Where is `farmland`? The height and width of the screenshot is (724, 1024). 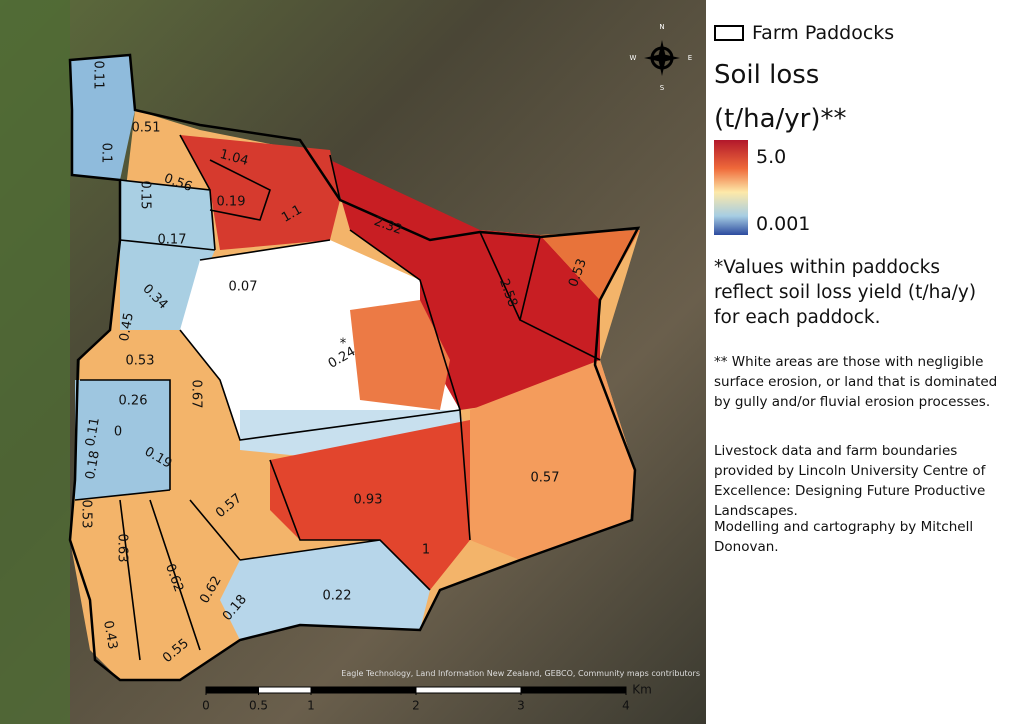 farmland is located at coordinates (35, 362).